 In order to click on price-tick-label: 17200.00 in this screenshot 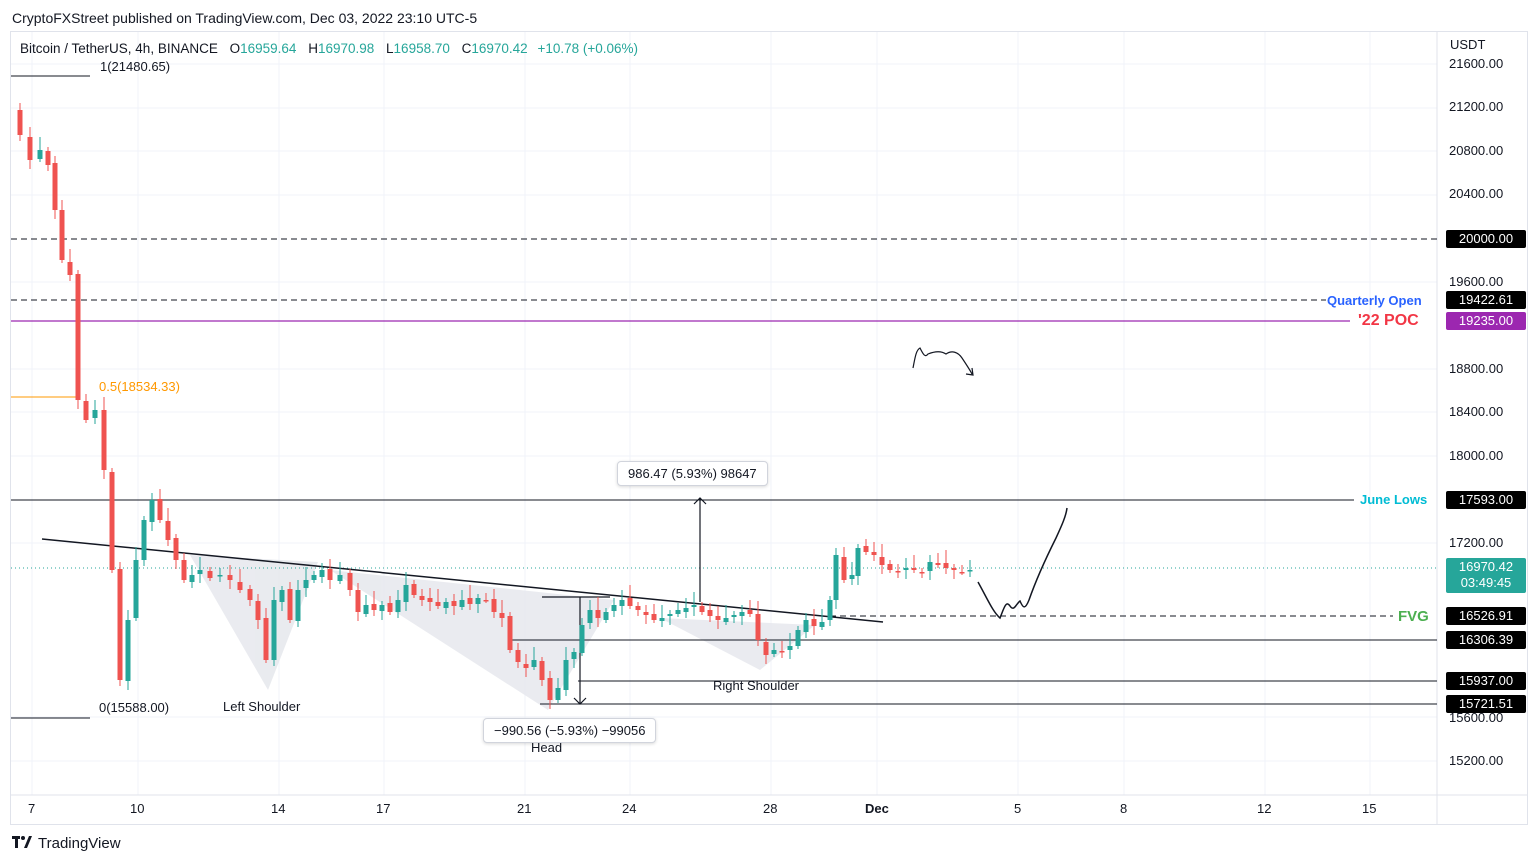, I will do `click(1476, 543)`.